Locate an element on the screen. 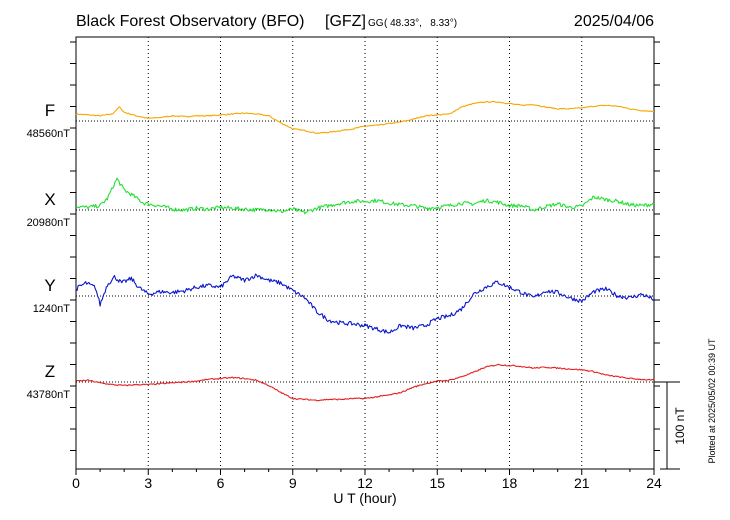 The height and width of the screenshot is (520, 730). chart-title: Black Forest Observatory (BFO) is located at coordinates (190, 21).